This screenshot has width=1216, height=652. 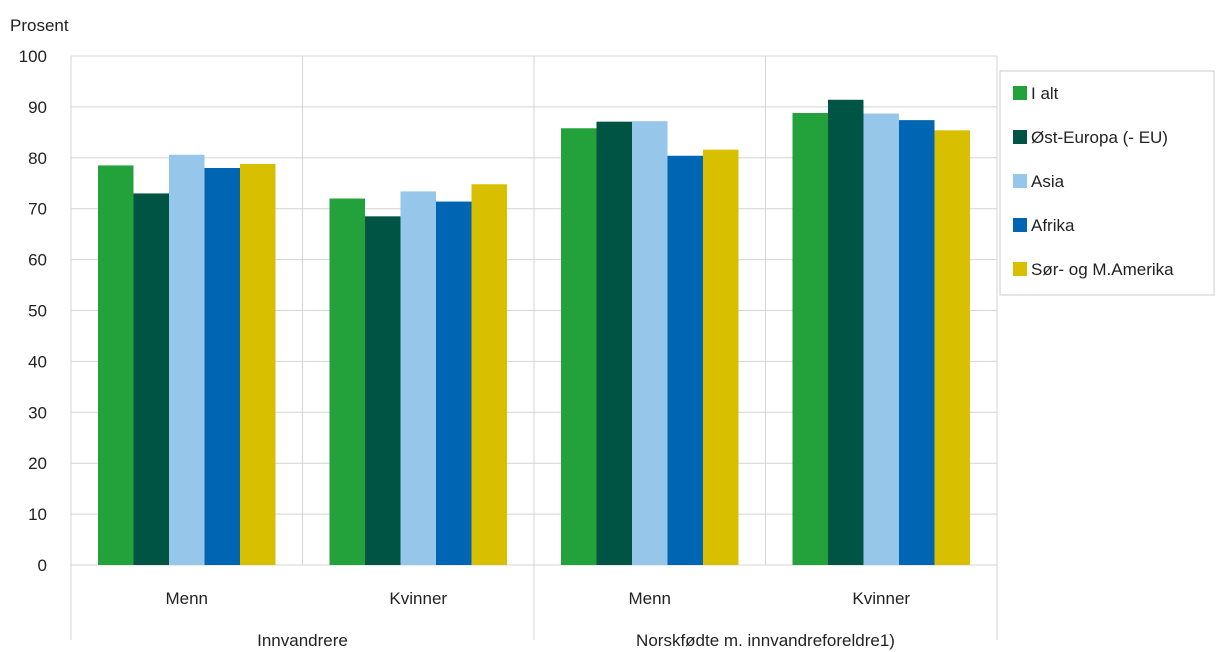 I want to click on y-tick-label: 30, so click(x=37, y=412).